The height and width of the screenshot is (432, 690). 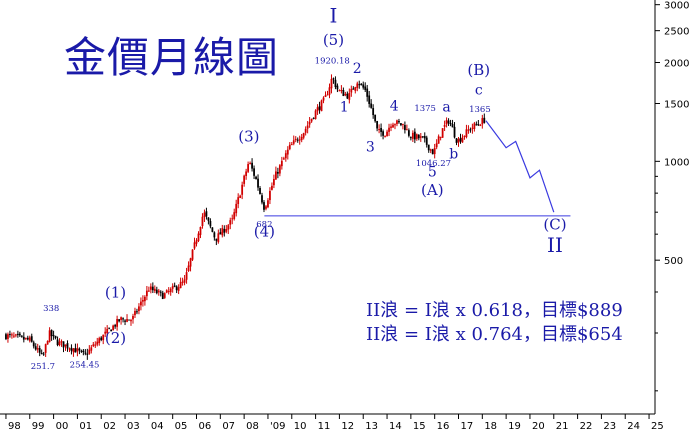 I want to click on wave-label: (B), so click(x=478, y=70).